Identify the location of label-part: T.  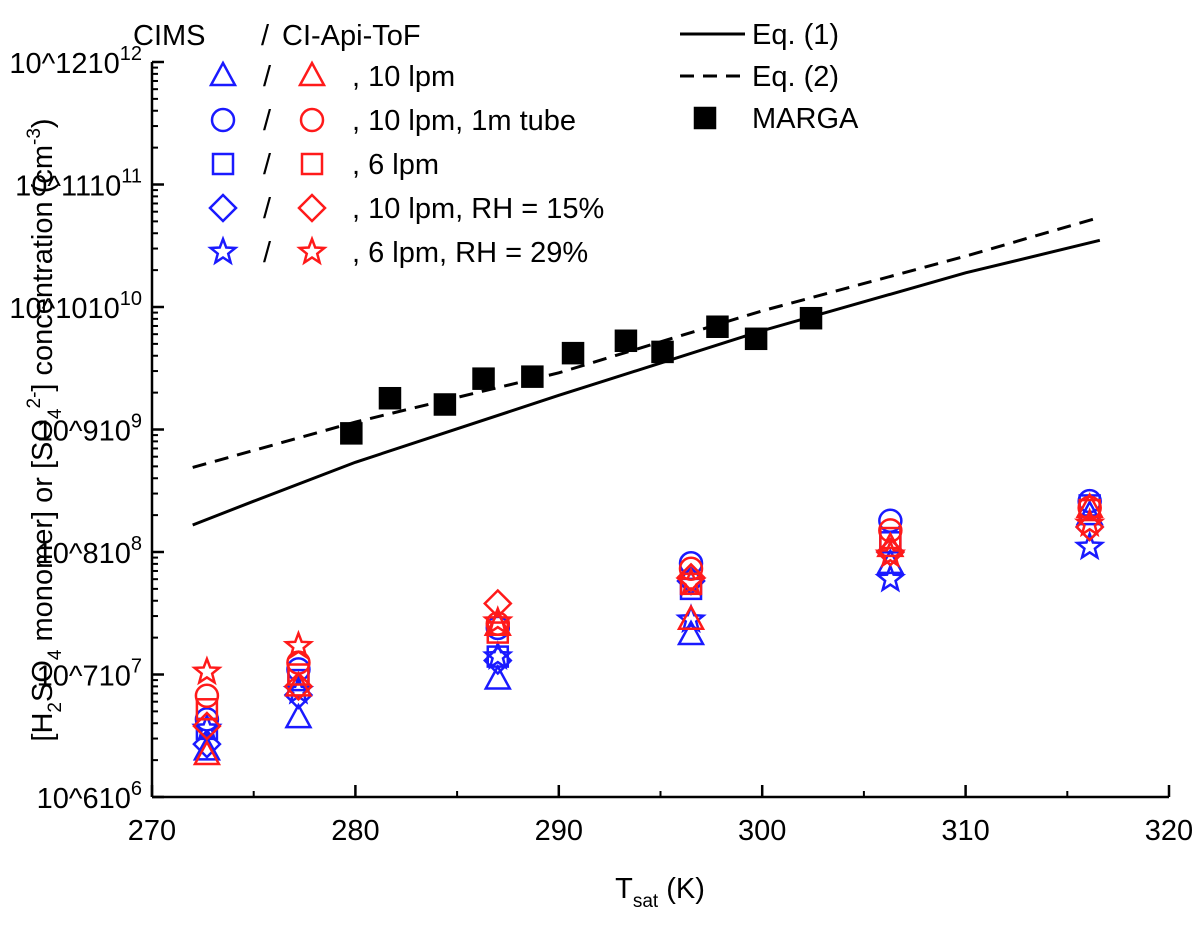
(624, 889).